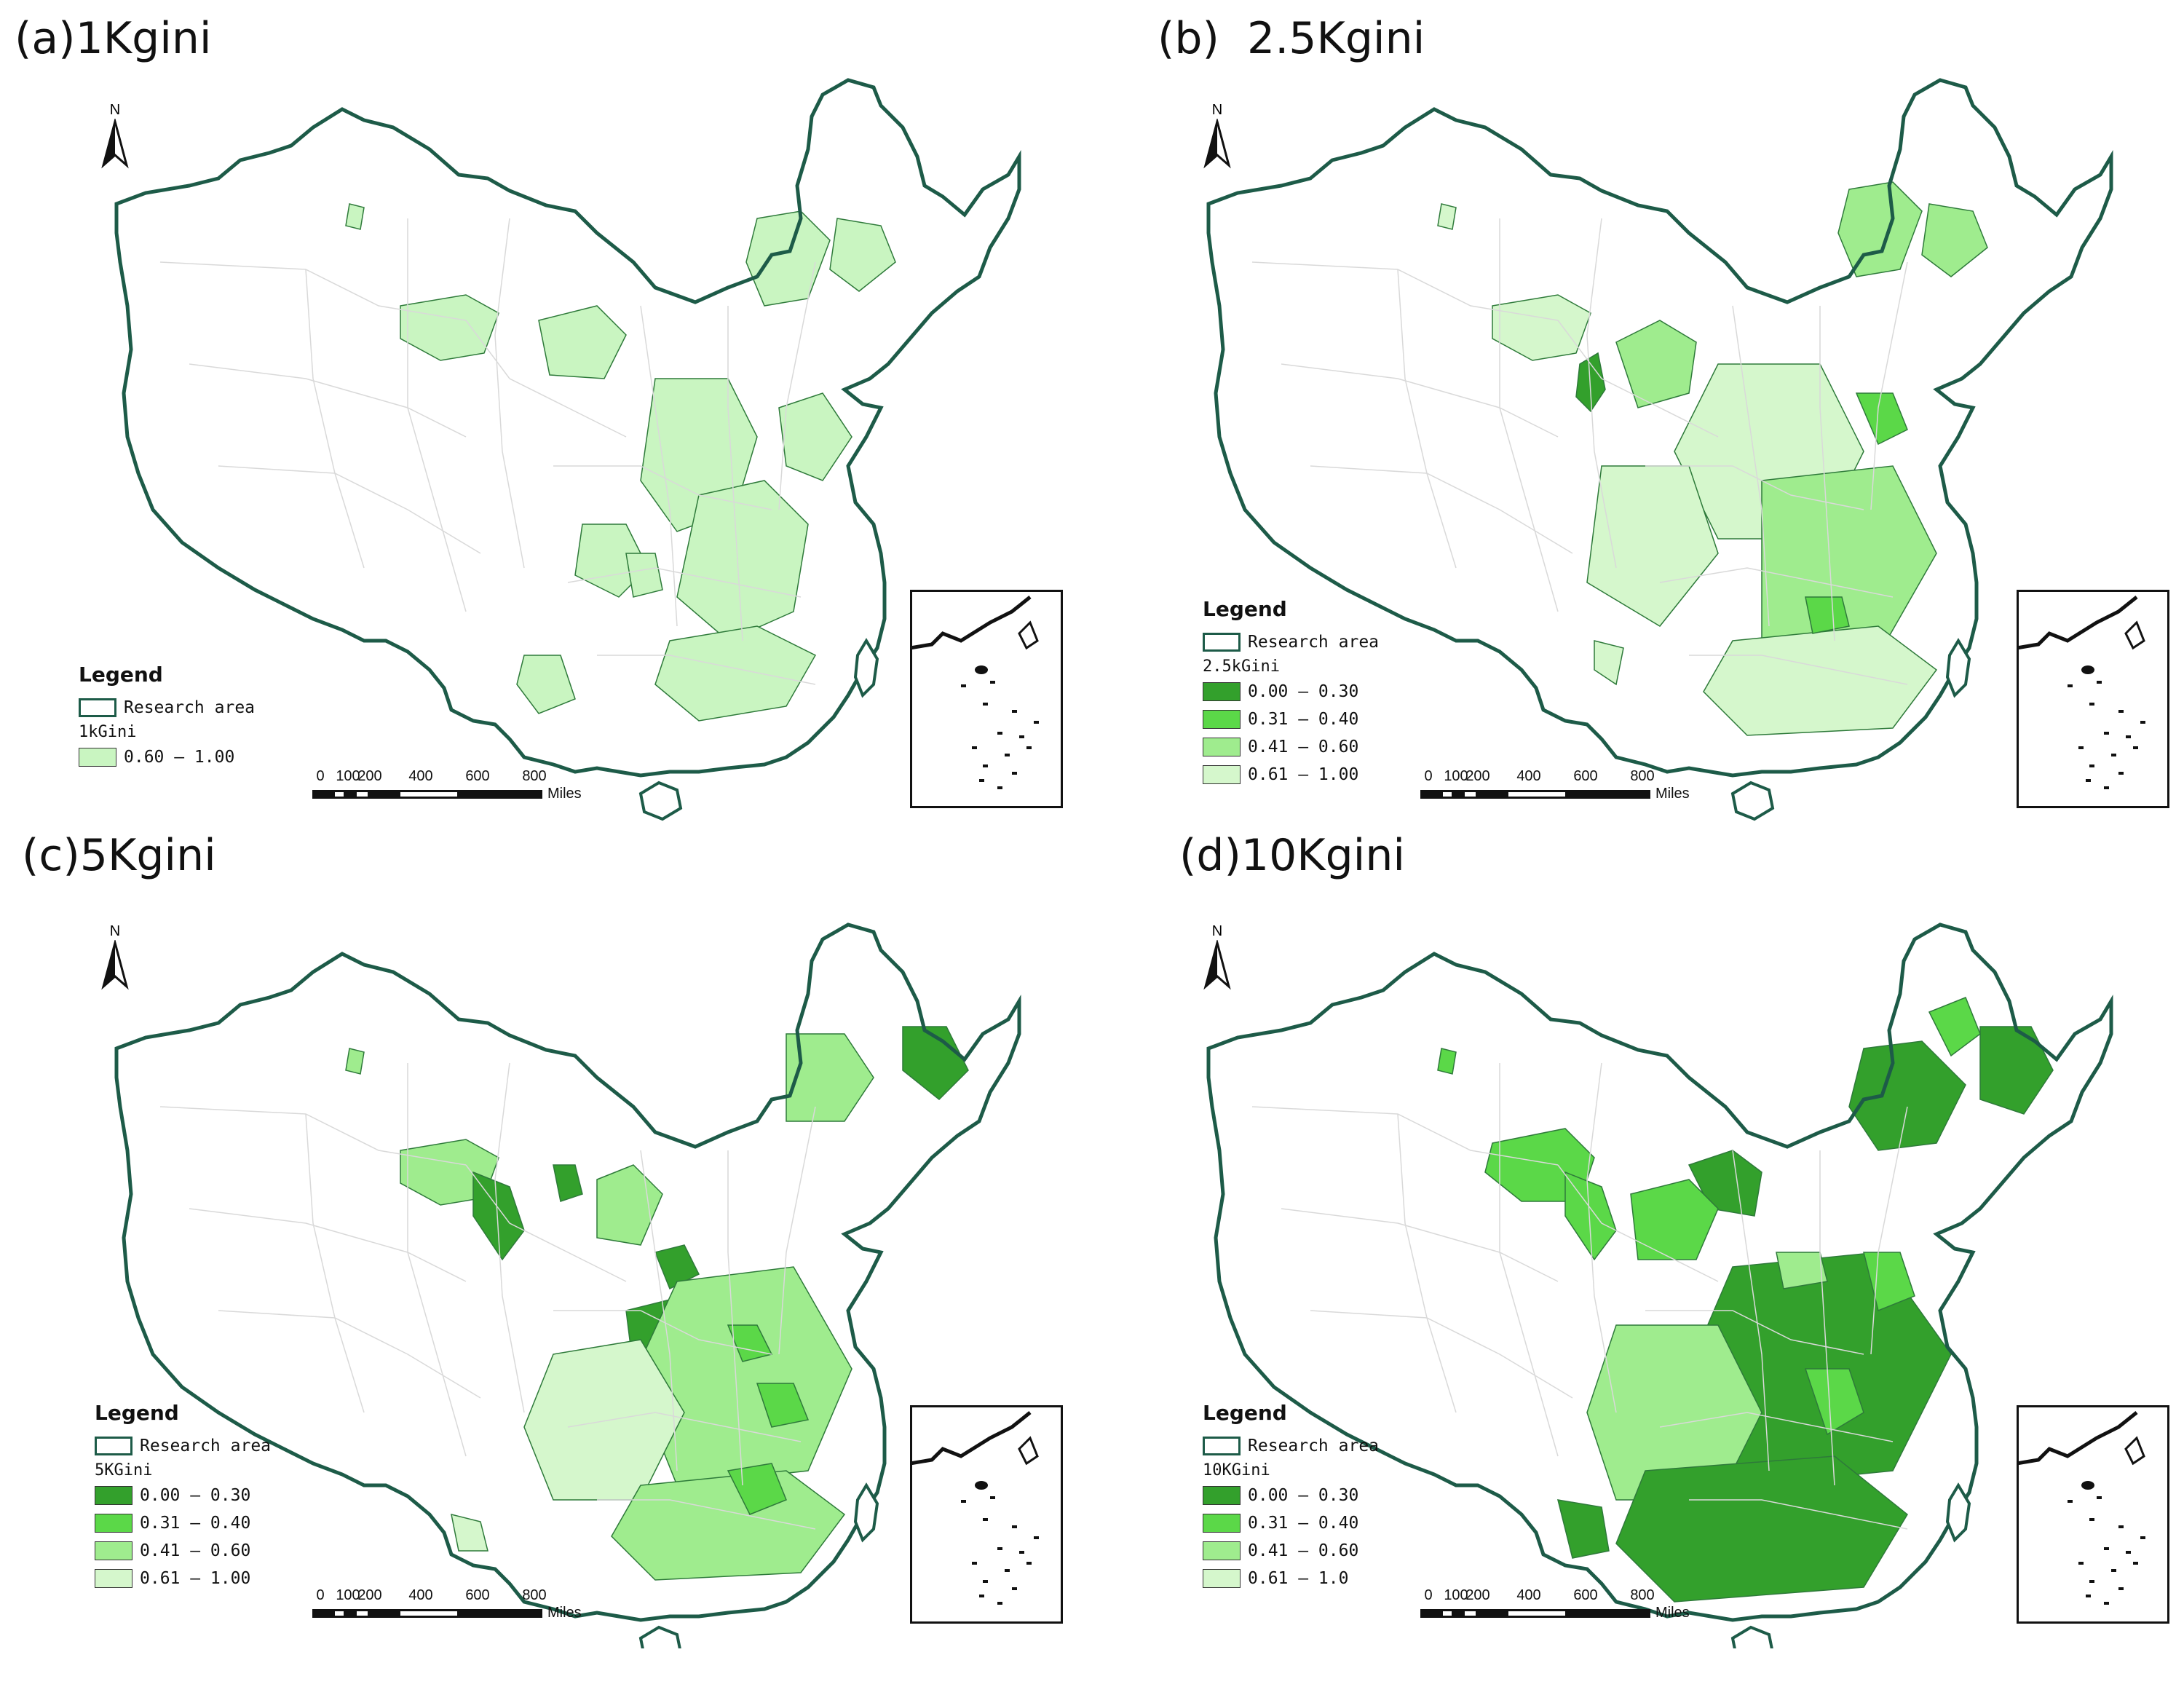 This screenshot has width=2184, height=1695. I want to click on scale-tick-label: 0, so click(320, 1595).